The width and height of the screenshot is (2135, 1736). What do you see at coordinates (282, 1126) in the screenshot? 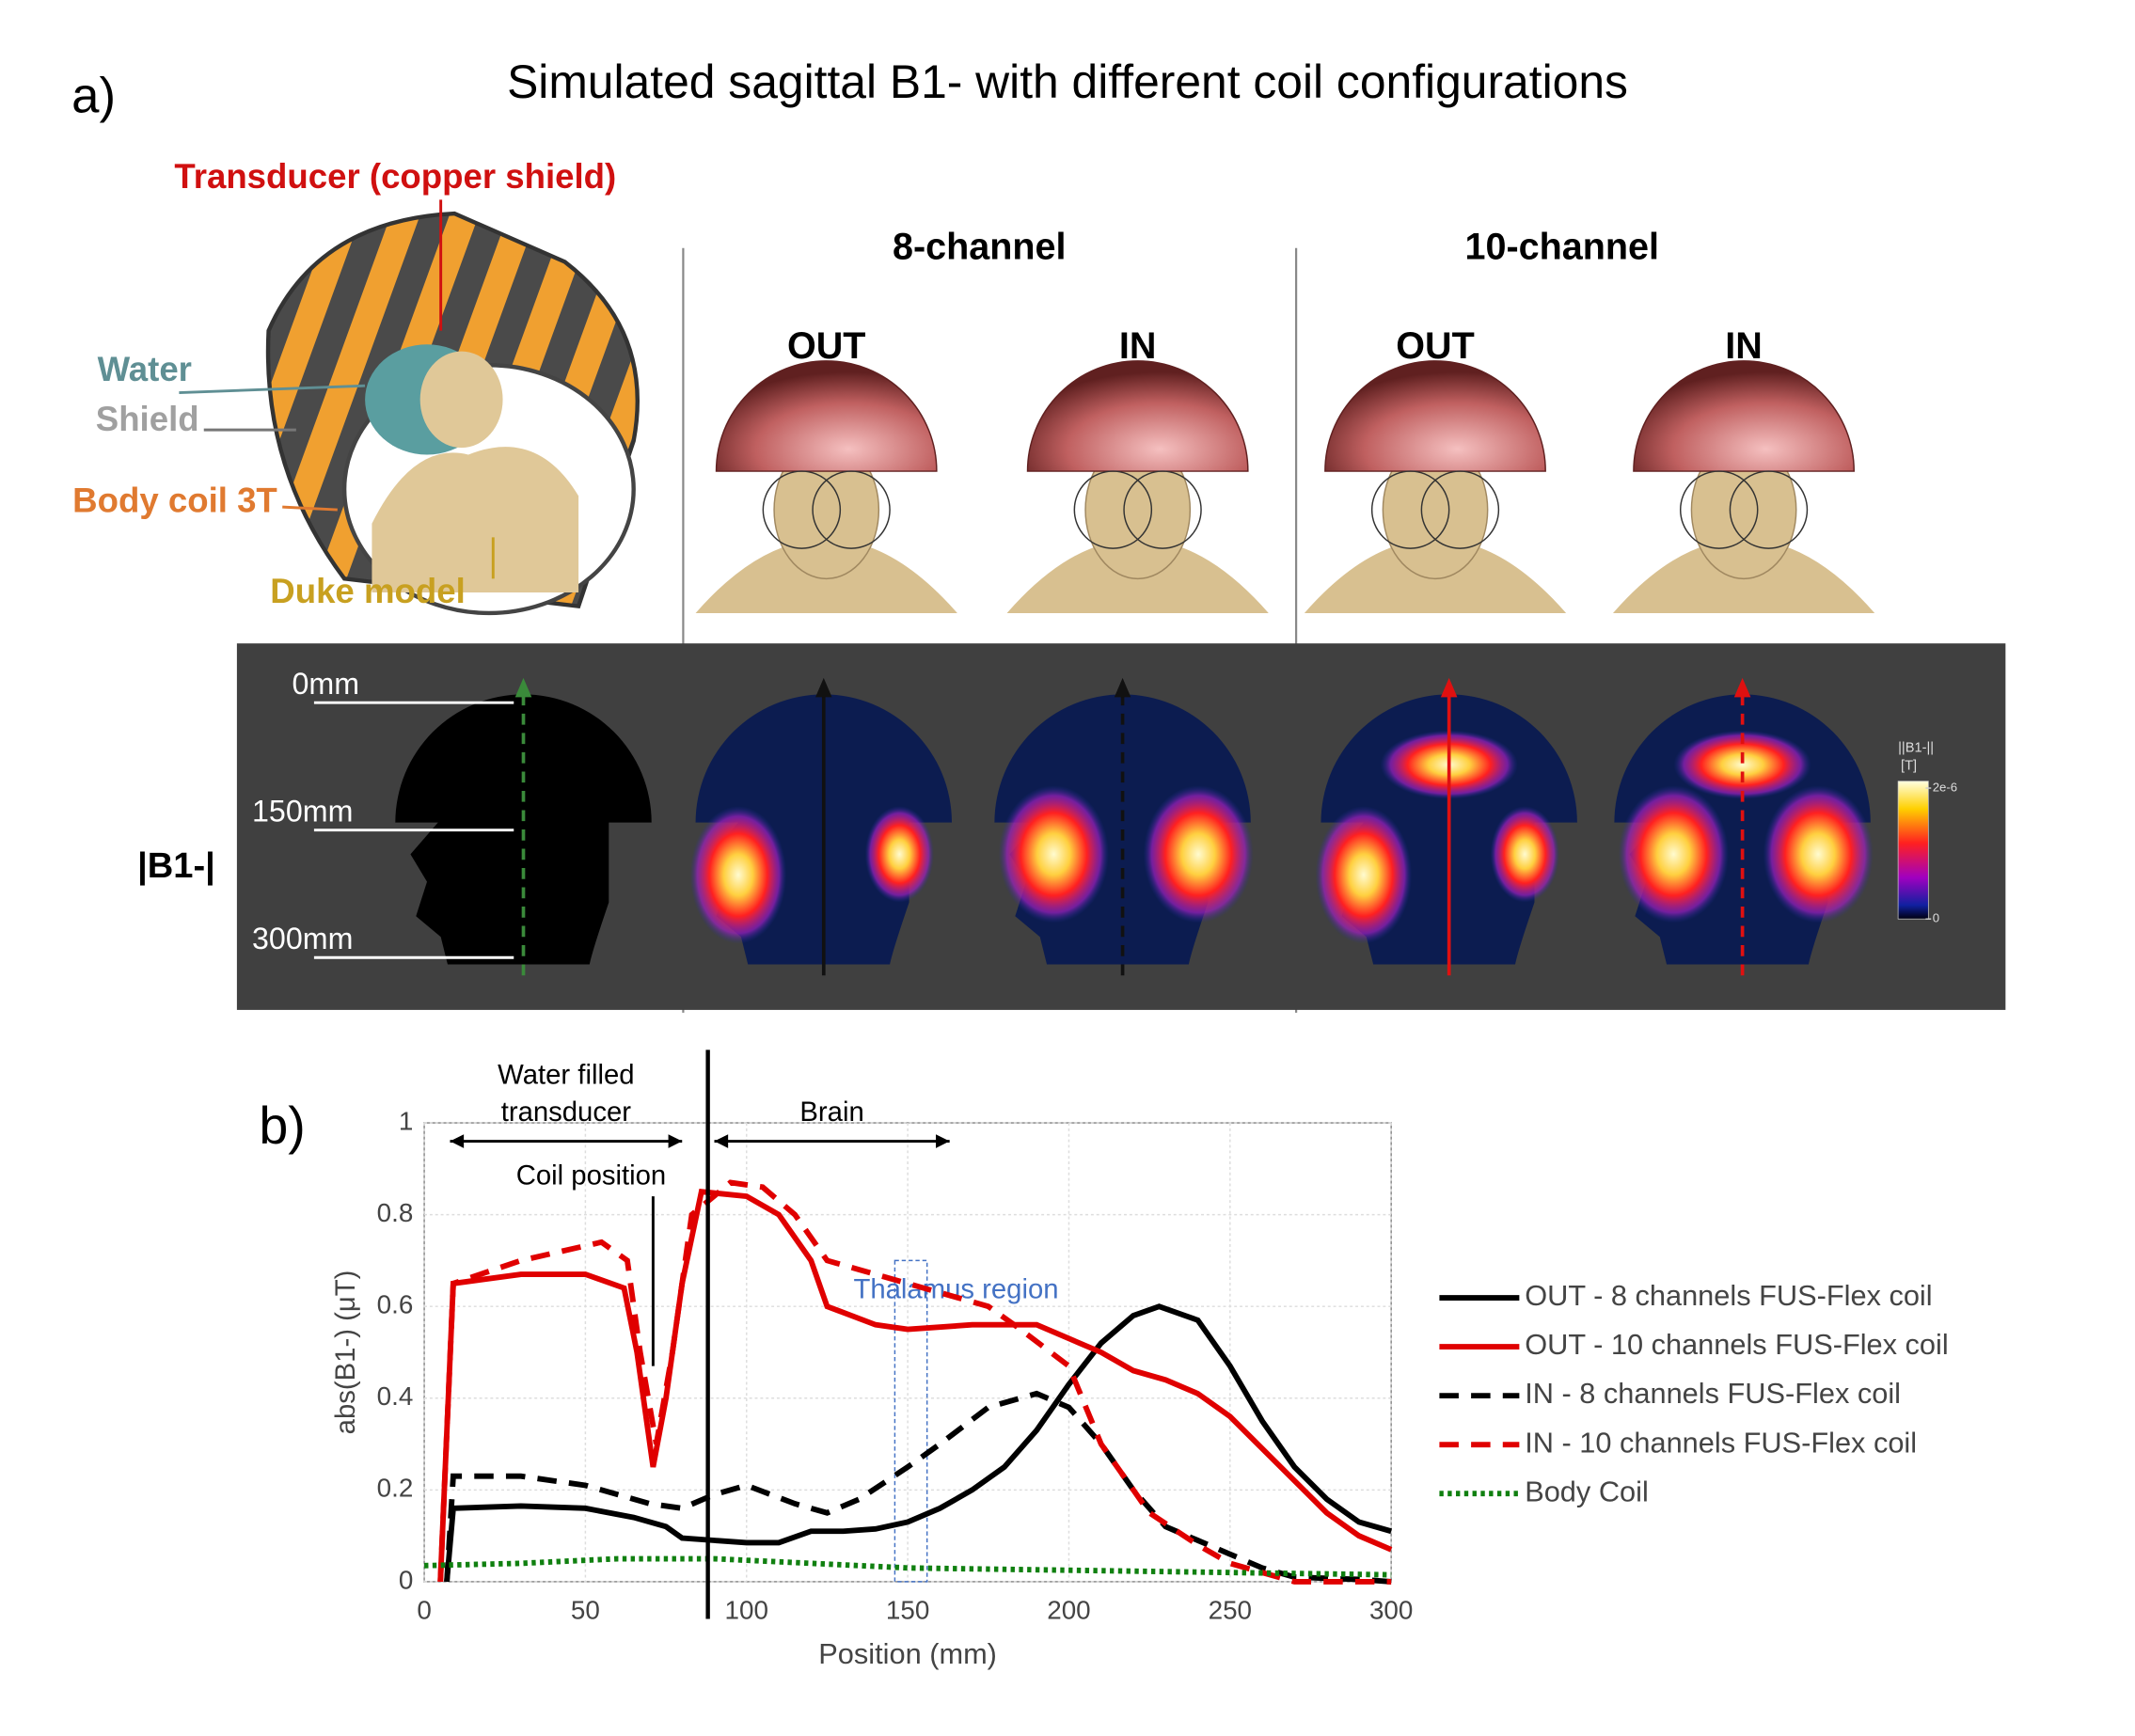
I see `panel-label: b)` at bounding box center [282, 1126].